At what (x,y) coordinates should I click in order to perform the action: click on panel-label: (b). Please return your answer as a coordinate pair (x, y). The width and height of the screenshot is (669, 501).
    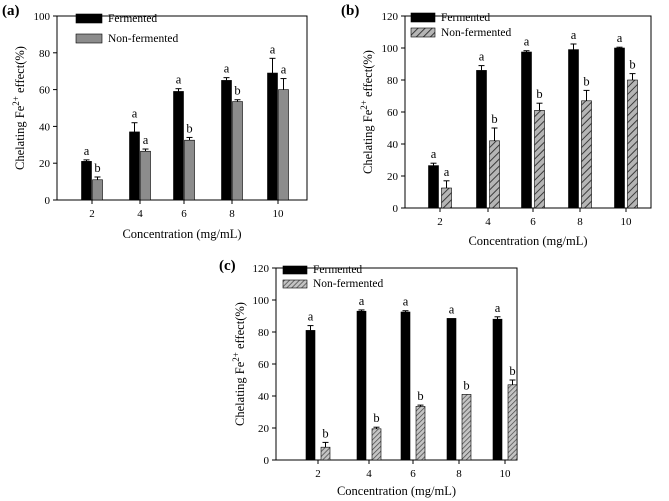
    Looking at the image, I should click on (350, 11).